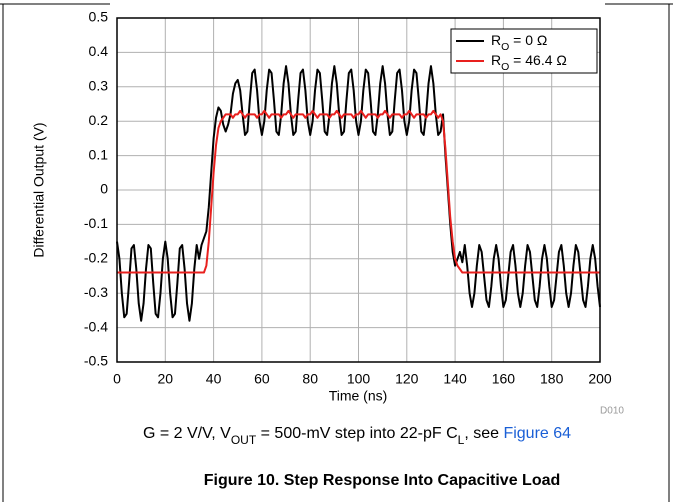 This screenshot has height=502, width=673. I want to click on x-tick-label: 80, so click(310, 379).